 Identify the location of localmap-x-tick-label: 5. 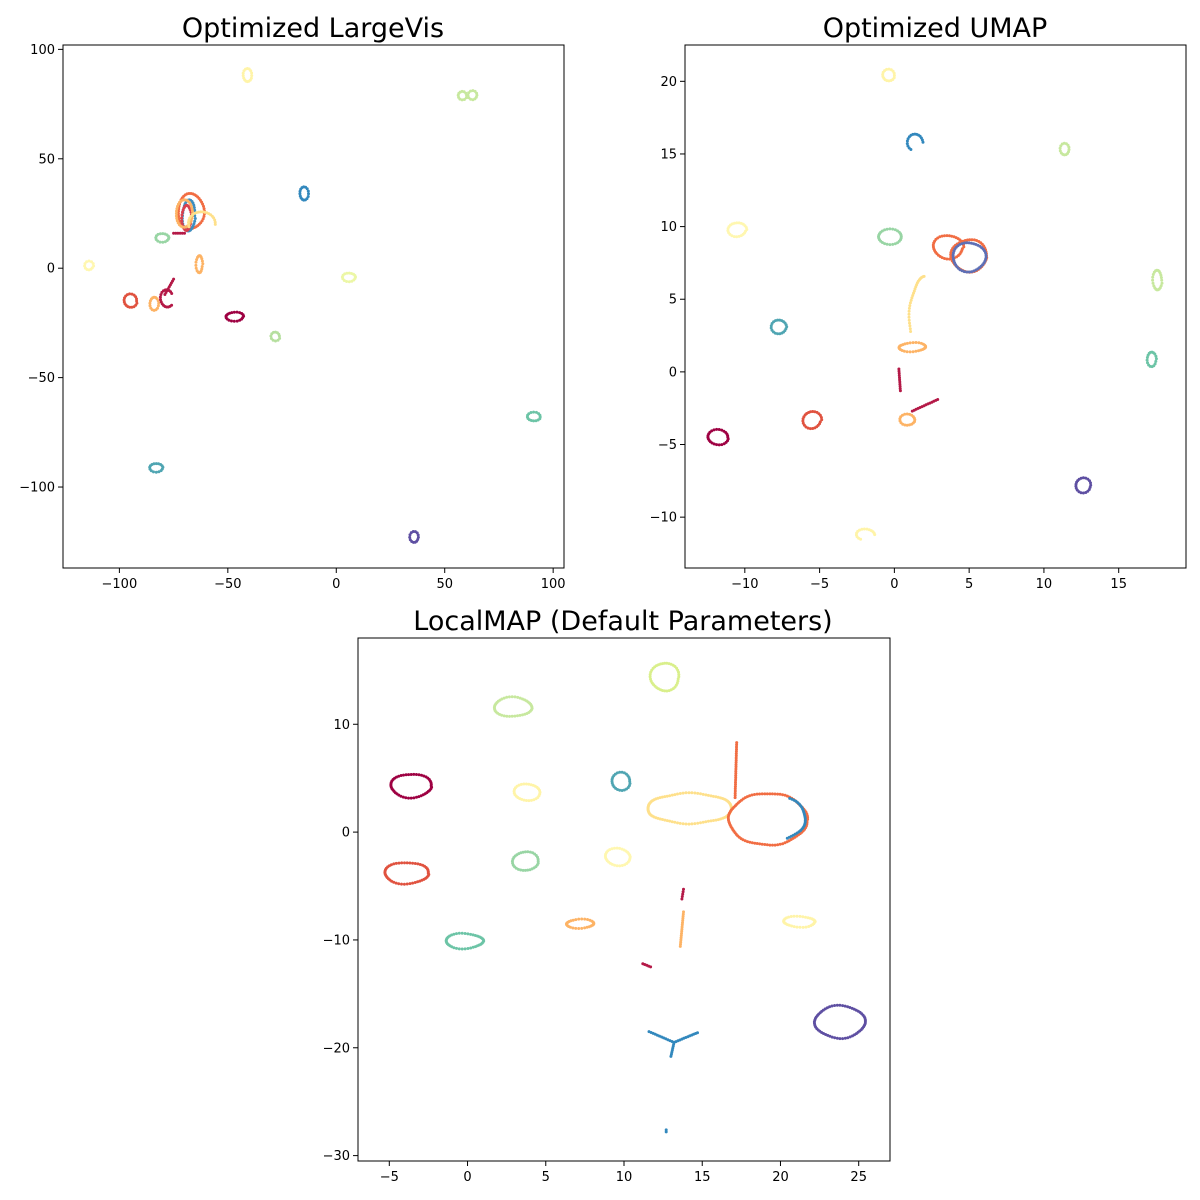
(546, 1177).